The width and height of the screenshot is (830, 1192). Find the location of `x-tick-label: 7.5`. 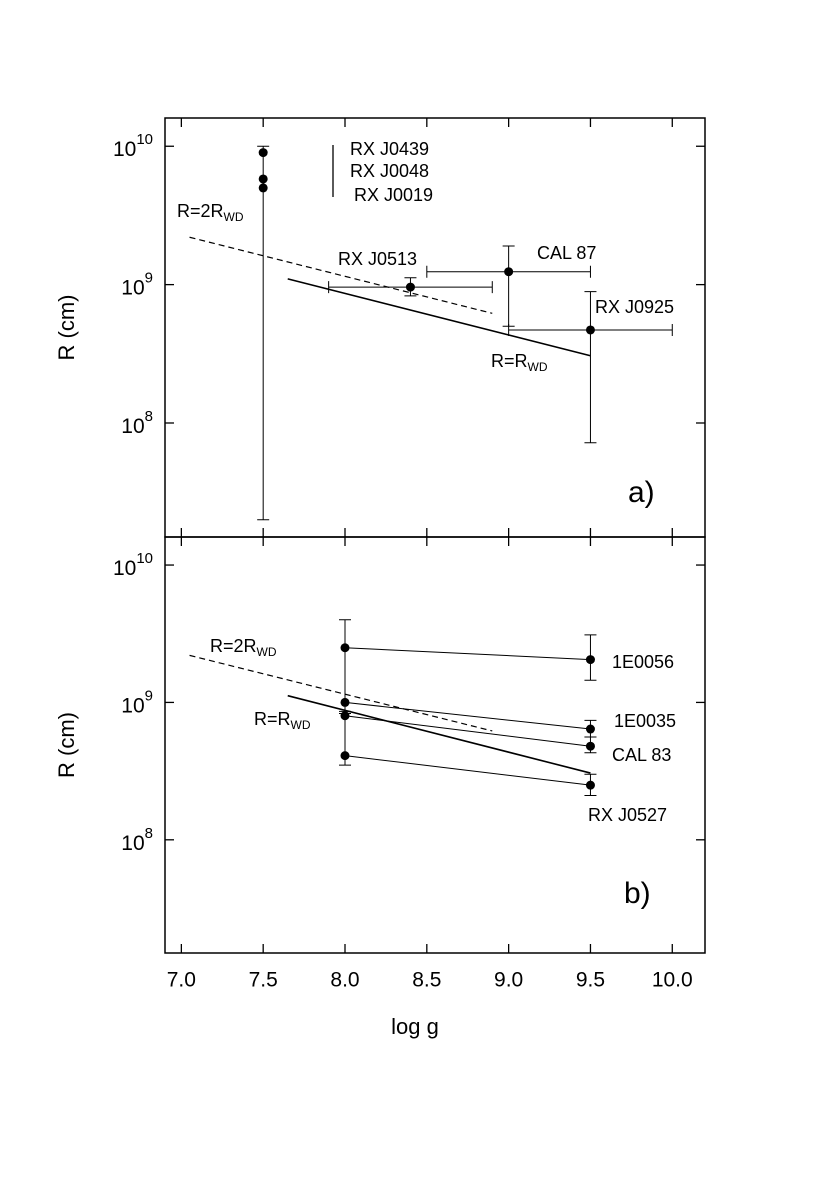

x-tick-label: 7.5 is located at coordinates (263, 980).